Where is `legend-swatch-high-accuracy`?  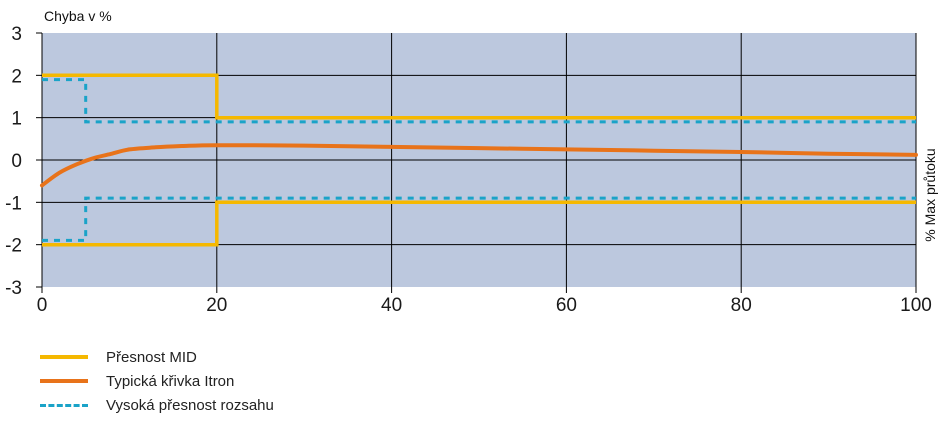
legend-swatch-high-accuracy is located at coordinates (64, 405).